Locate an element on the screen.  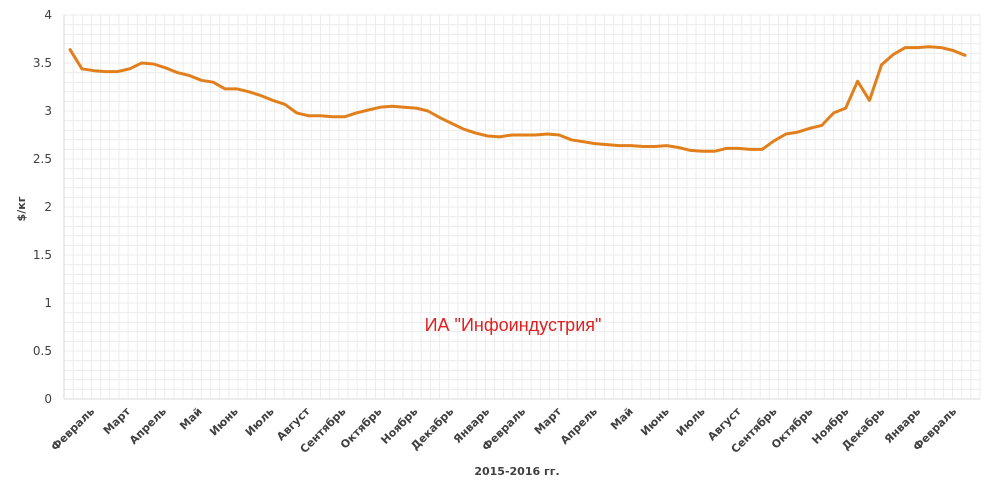
y-tick-label: 4 is located at coordinates (48, 15).